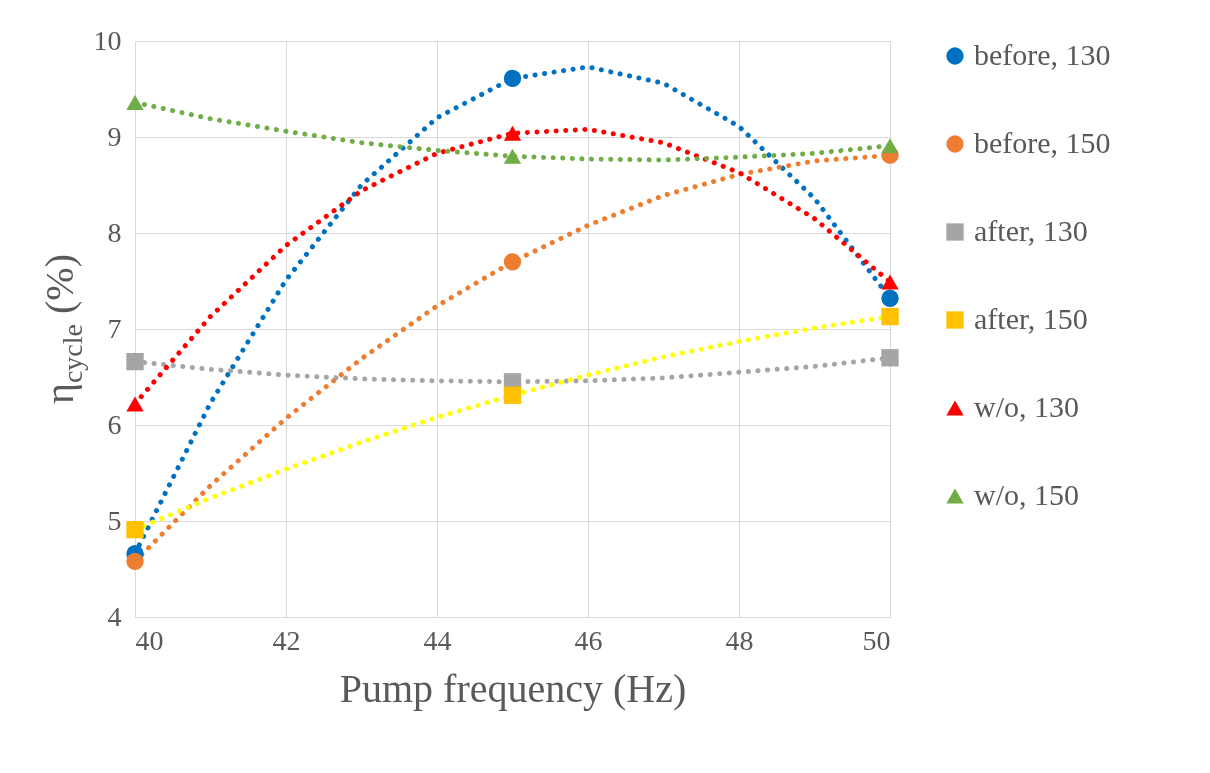 Image resolution: width=1210 pixels, height=773 pixels. Describe the element at coordinates (114, 424) in the screenshot. I see `y-tick-label: 6` at that location.